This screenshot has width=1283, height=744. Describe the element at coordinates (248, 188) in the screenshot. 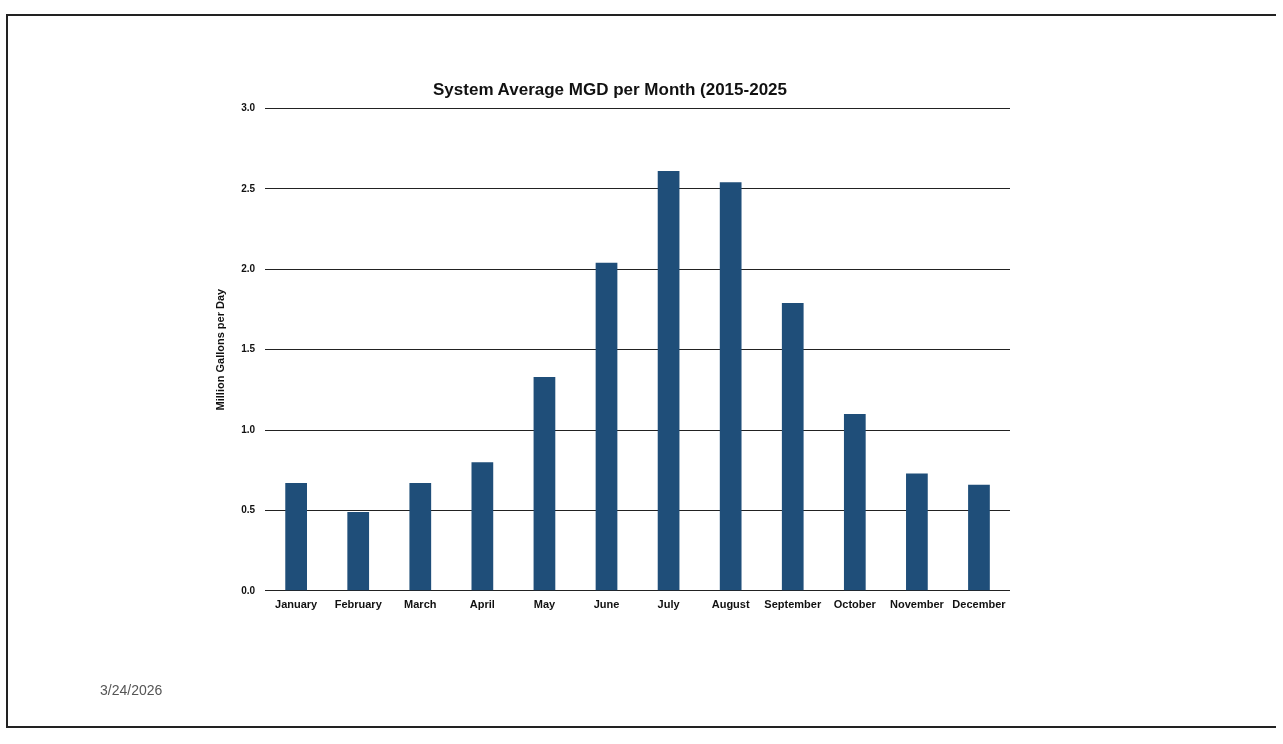

I see `y-tick-label: 2.5` at that location.